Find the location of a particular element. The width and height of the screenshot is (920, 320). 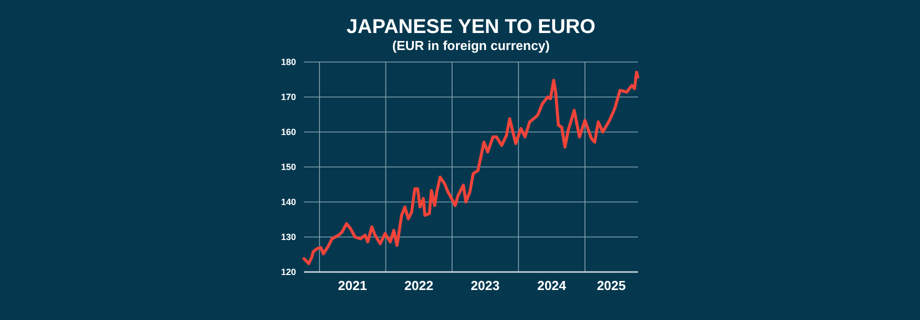

y-tick-label: 140 is located at coordinates (288, 202).